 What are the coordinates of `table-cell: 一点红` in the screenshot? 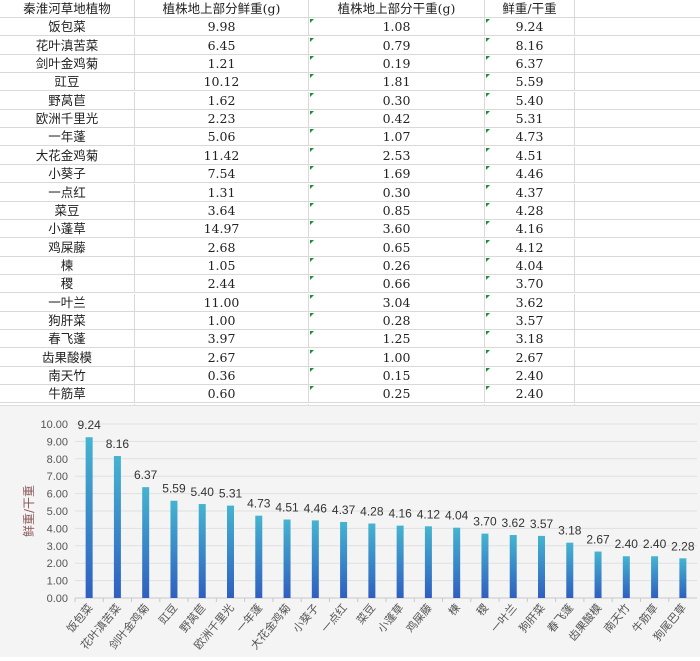 It's located at (67, 192).